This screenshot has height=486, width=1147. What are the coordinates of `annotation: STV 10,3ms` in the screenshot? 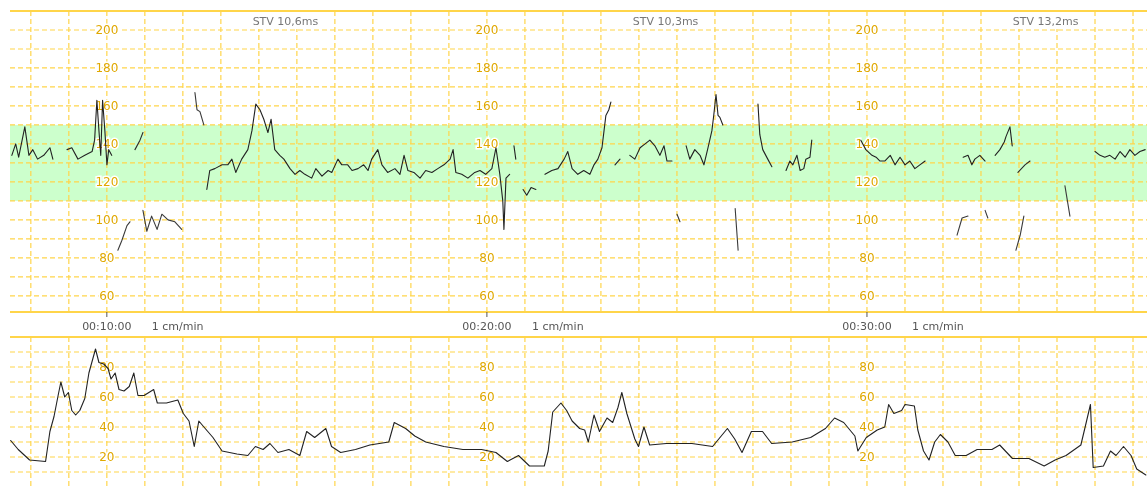 It's located at (665, 21).